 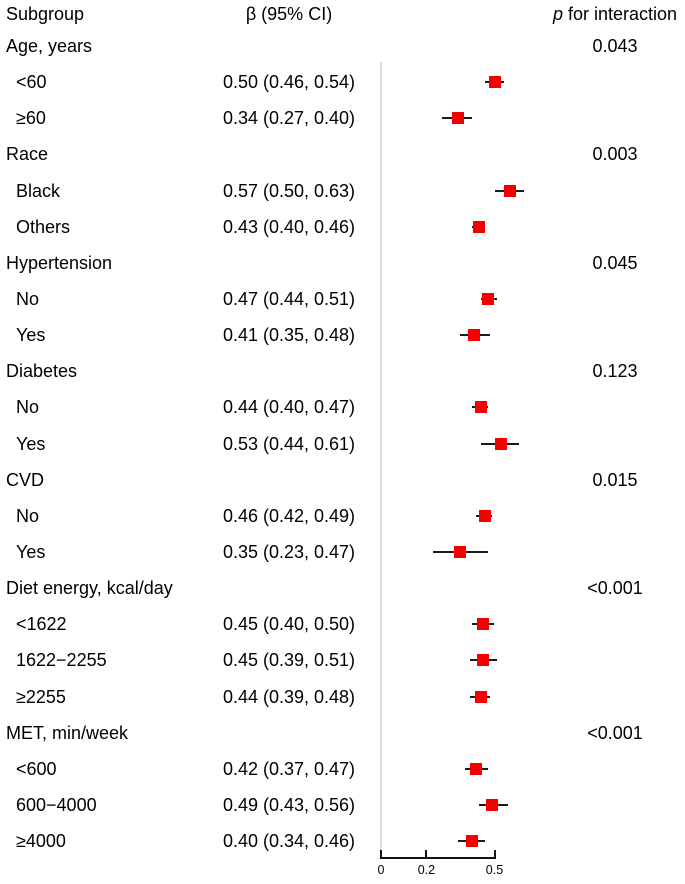 What do you see at coordinates (426, 870) in the screenshot?
I see `x-axis-tick-label: 0.2` at bounding box center [426, 870].